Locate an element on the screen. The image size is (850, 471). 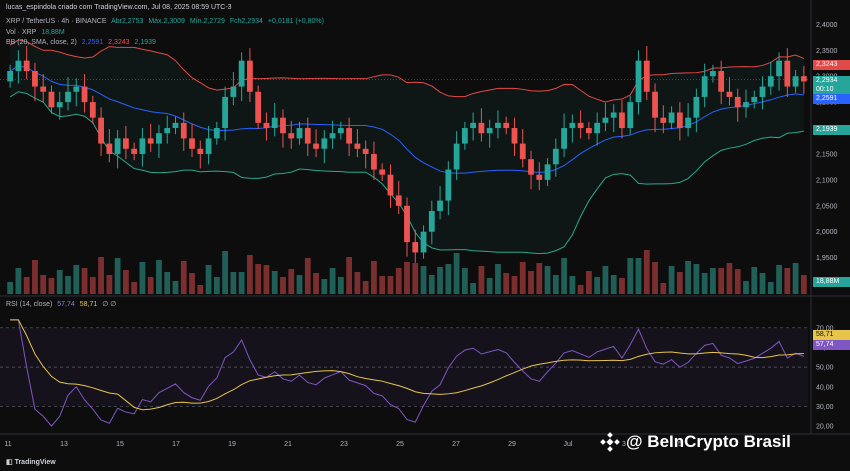
rsi-label: RSI (14, close) is located at coordinates (29, 304).